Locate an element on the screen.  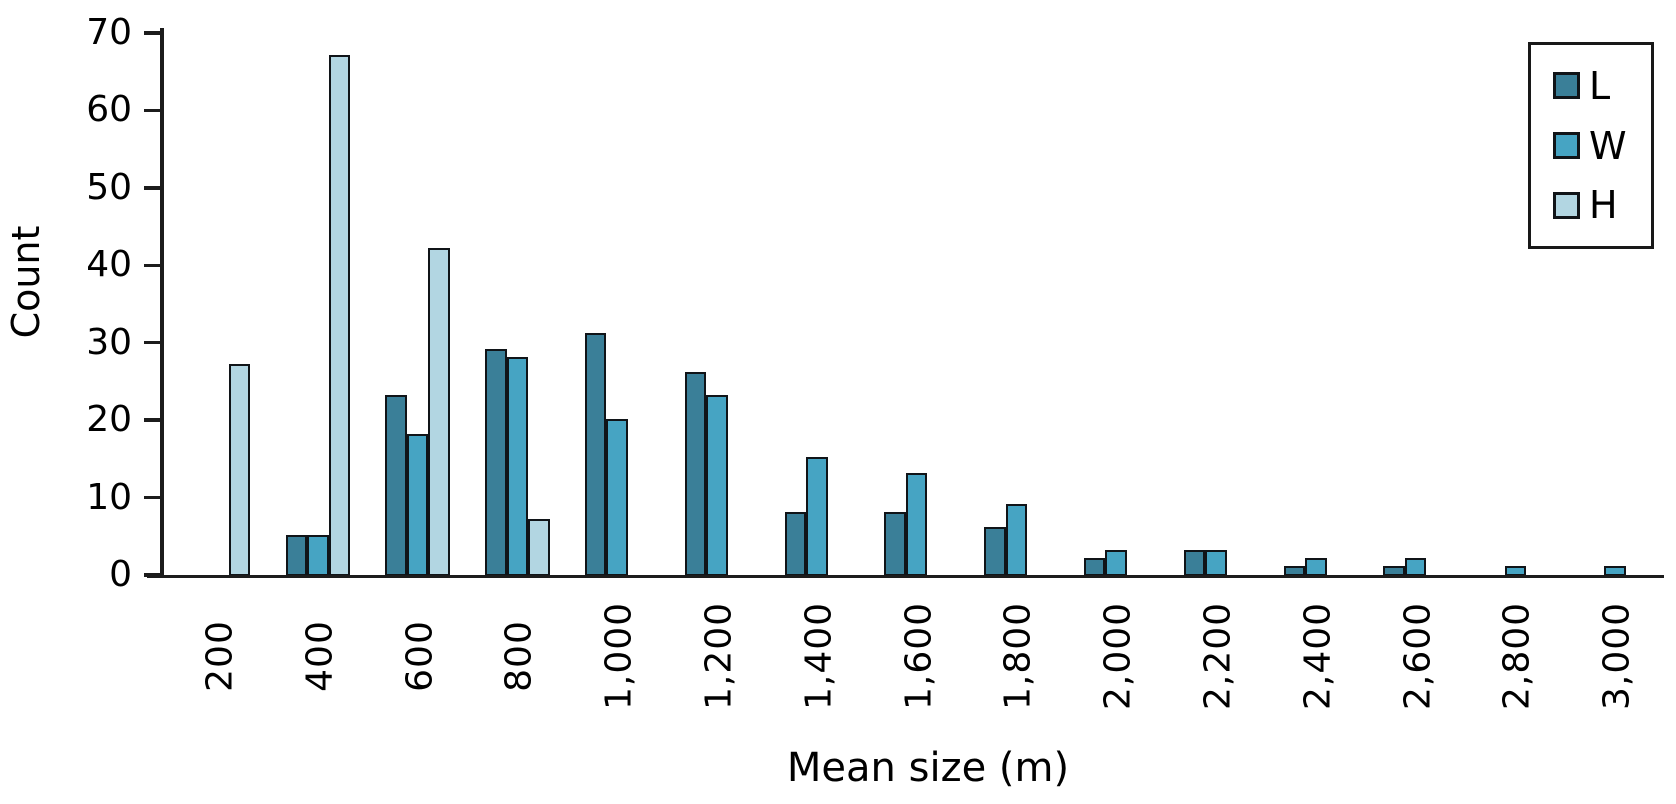
legend-label: H is located at coordinates (1603, 205).